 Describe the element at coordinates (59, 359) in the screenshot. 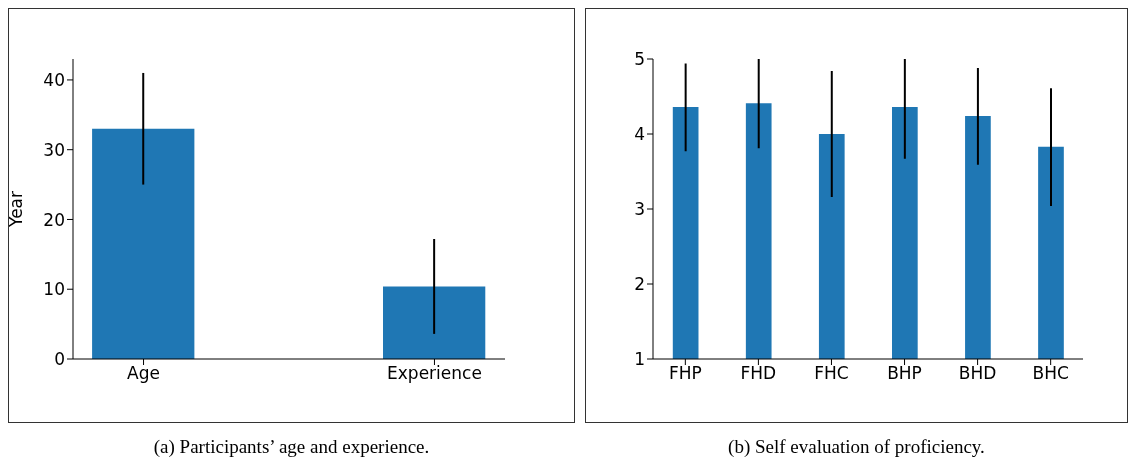

I see `y-tick-label: 0` at that location.